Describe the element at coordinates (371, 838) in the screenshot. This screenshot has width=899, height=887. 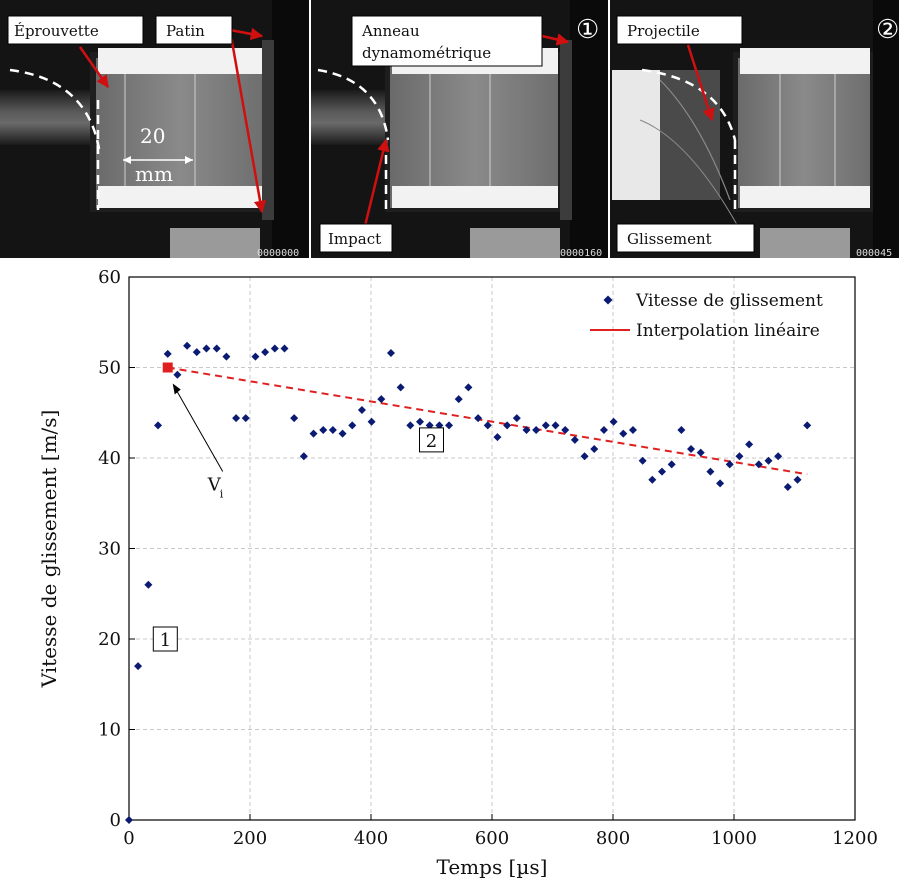
I see `x-tick-label-2: 400` at that location.